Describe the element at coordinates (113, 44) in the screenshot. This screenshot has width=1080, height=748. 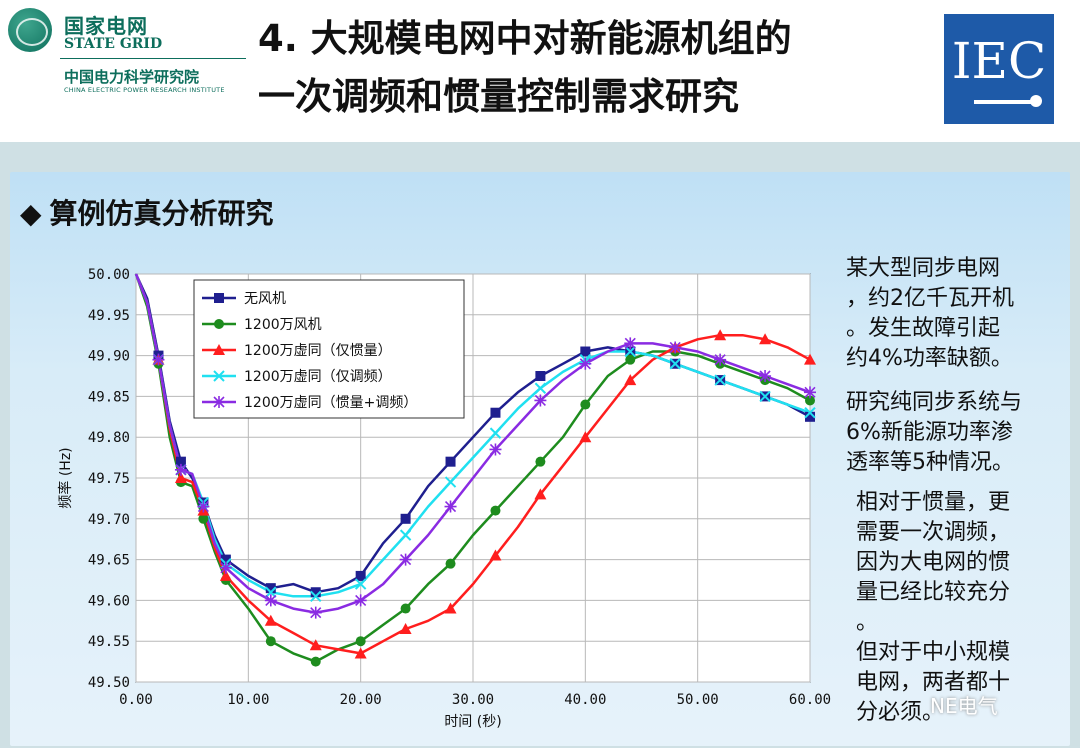
I see `logo-en: STATE GRID` at that location.